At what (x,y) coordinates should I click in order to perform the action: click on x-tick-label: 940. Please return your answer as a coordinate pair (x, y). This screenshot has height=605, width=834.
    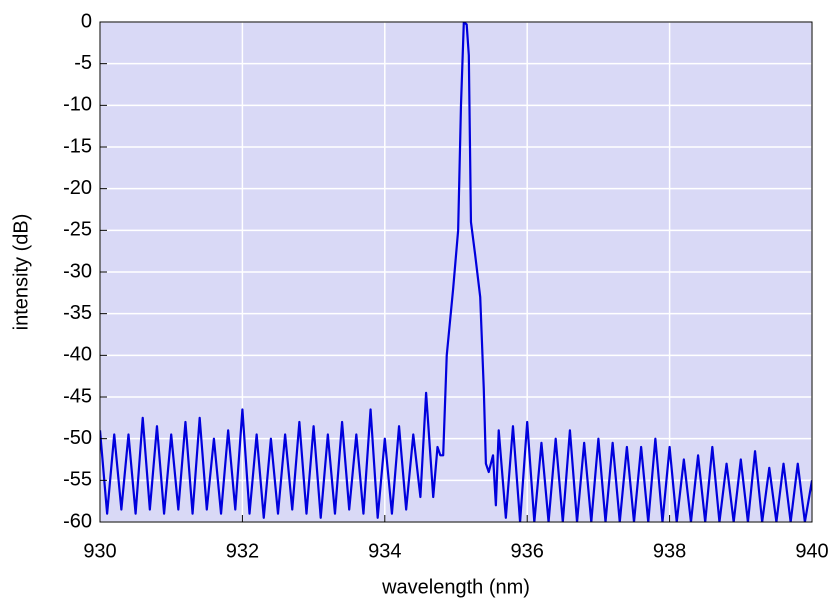
    Looking at the image, I should click on (811, 551).